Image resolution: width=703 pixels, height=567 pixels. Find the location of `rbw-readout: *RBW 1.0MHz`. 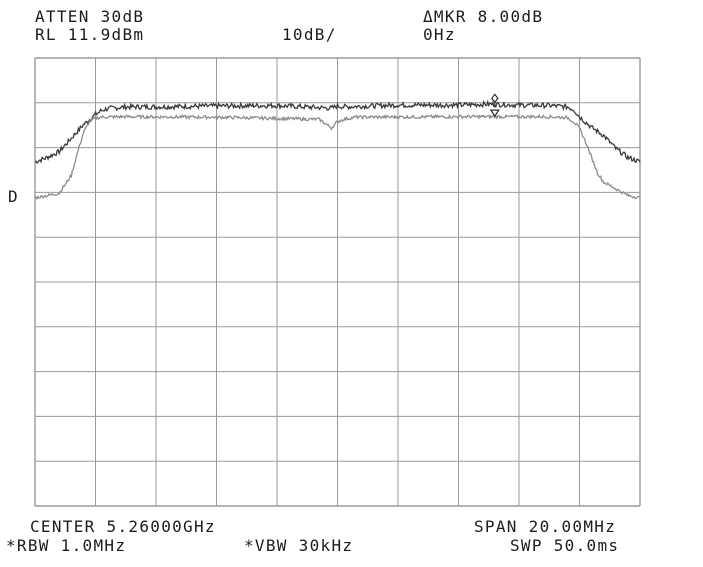

rbw-readout: *RBW 1.0MHz is located at coordinates (66, 545).